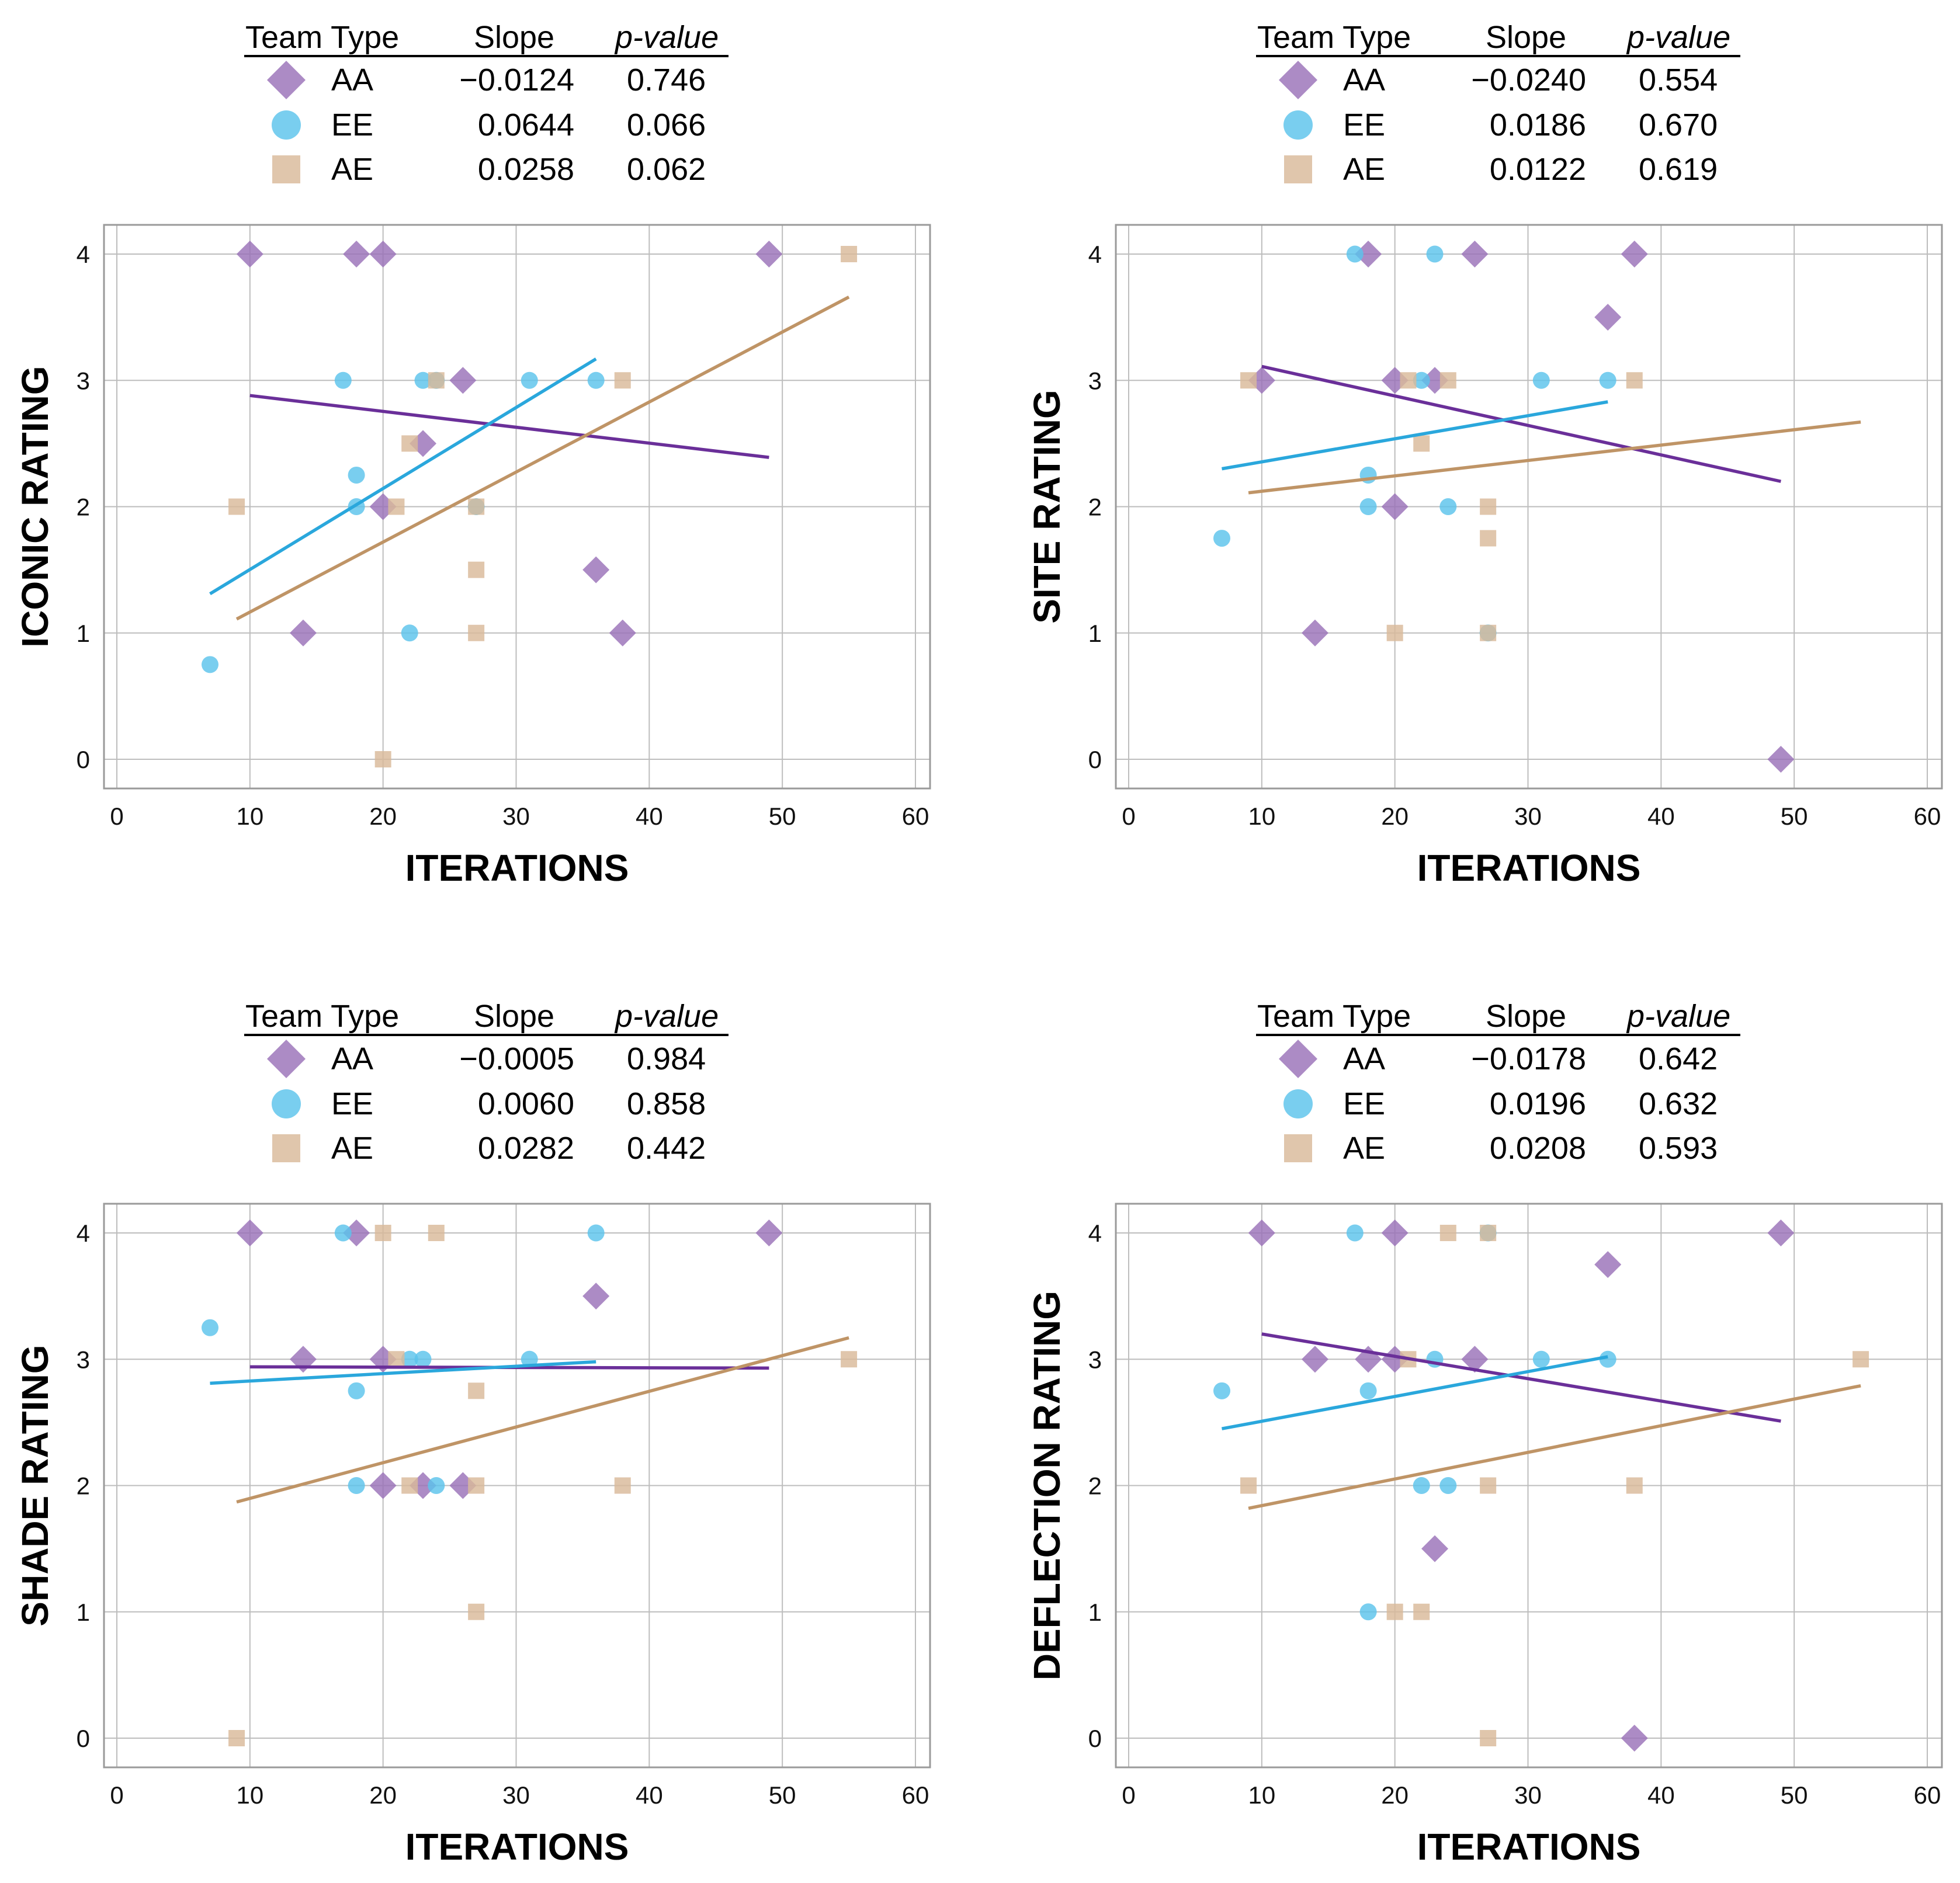 This screenshot has width=1960, height=1883. I want to click on plot-frame, so click(1529, 1486).